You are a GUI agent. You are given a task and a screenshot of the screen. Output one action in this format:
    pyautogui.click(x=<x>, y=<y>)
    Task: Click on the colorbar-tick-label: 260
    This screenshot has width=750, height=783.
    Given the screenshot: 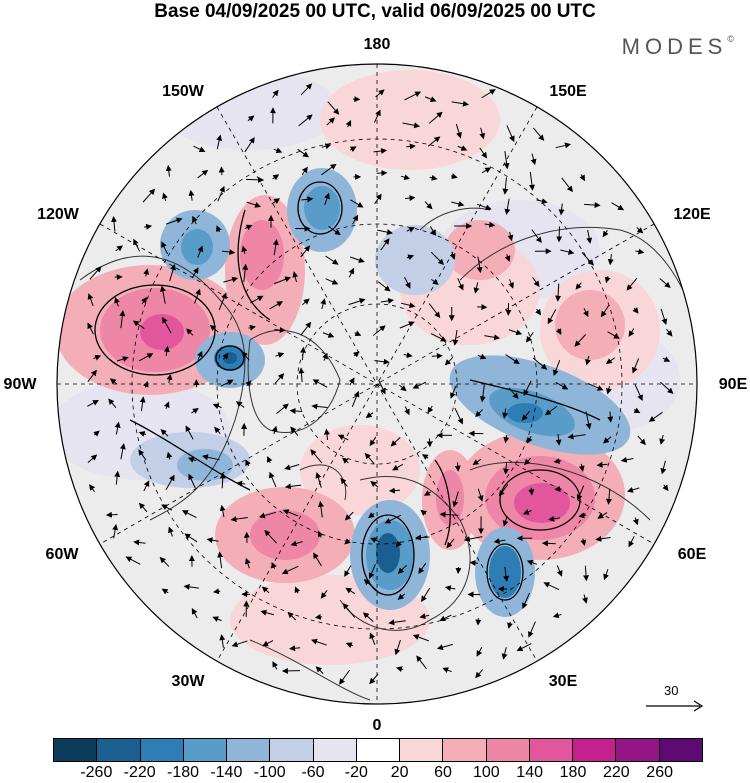 What is the action you would take?
    pyautogui.click(x=660, y=772)
    